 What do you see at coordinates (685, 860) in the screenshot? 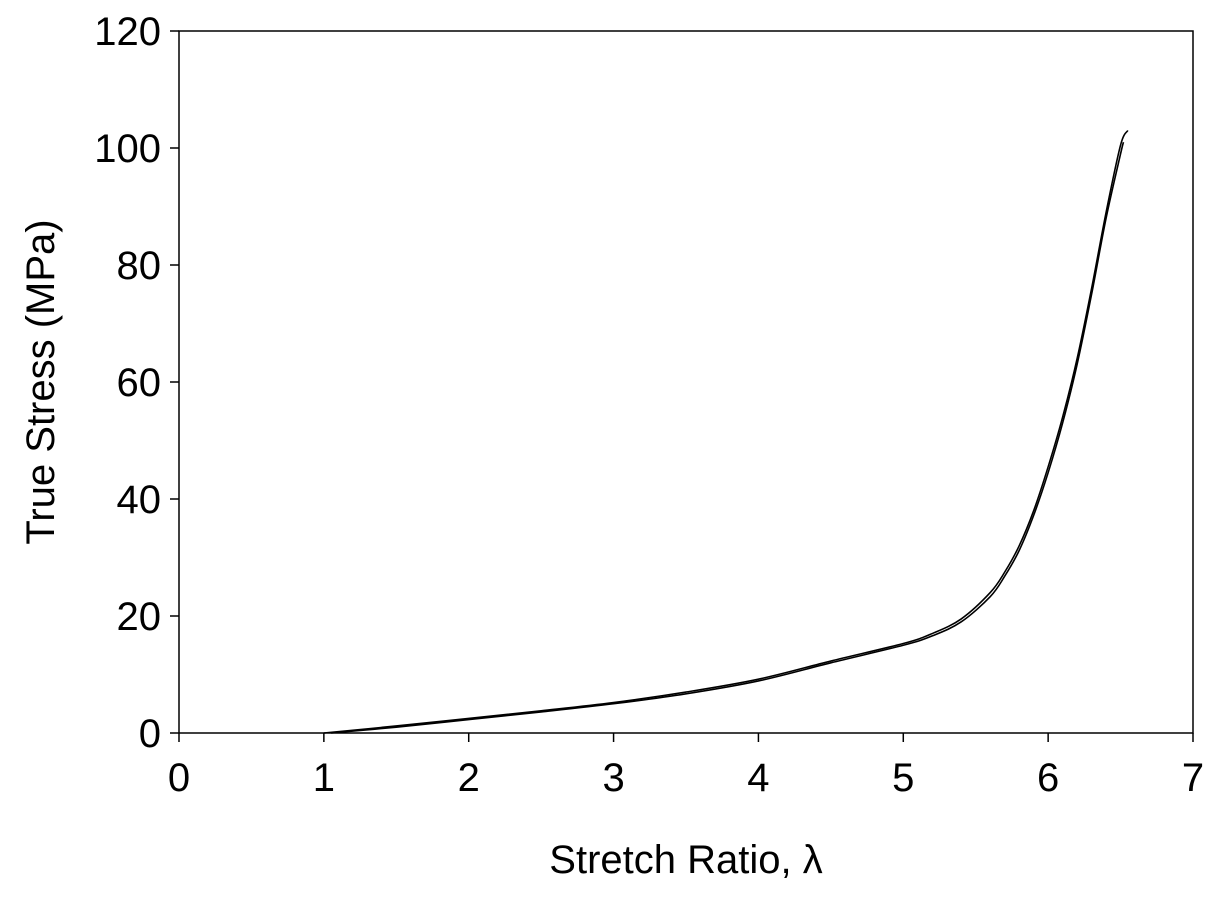
I see `x-axis-title: Stretch Ratio, λ` at bounding box center [685, 860].